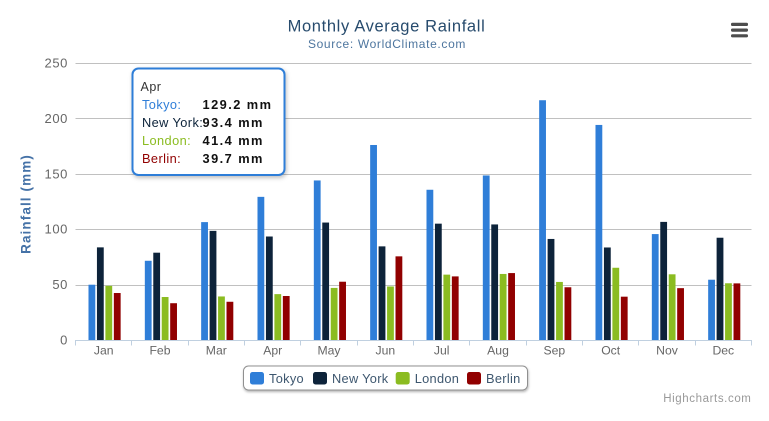 The image size is (769, 421). I want to click on svg-text: New York, so click(360, 378).